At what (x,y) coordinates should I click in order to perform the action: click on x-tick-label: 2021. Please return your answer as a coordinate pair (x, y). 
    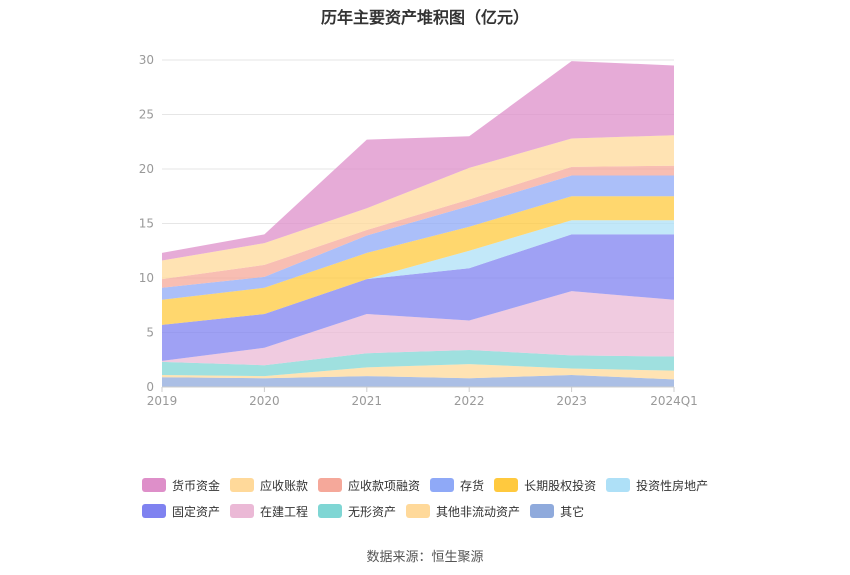
    Looking at the image, I should click on (367, 401).